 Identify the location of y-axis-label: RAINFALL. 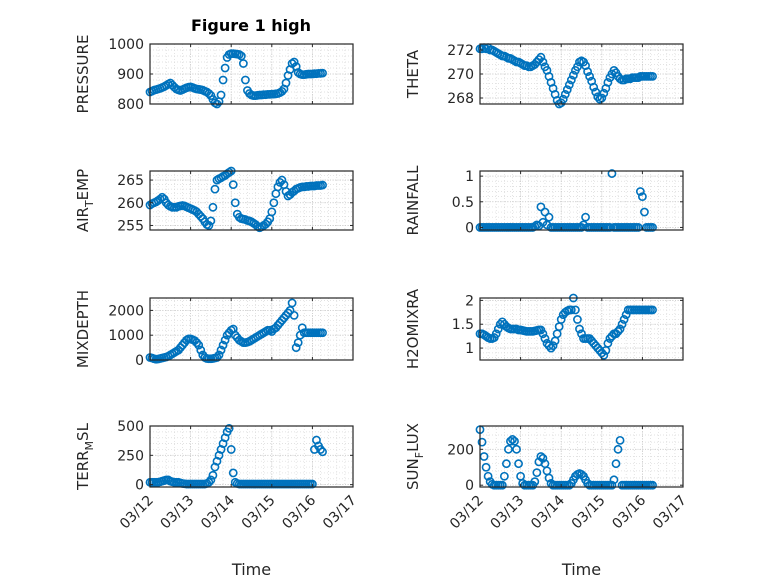
(413, 200).